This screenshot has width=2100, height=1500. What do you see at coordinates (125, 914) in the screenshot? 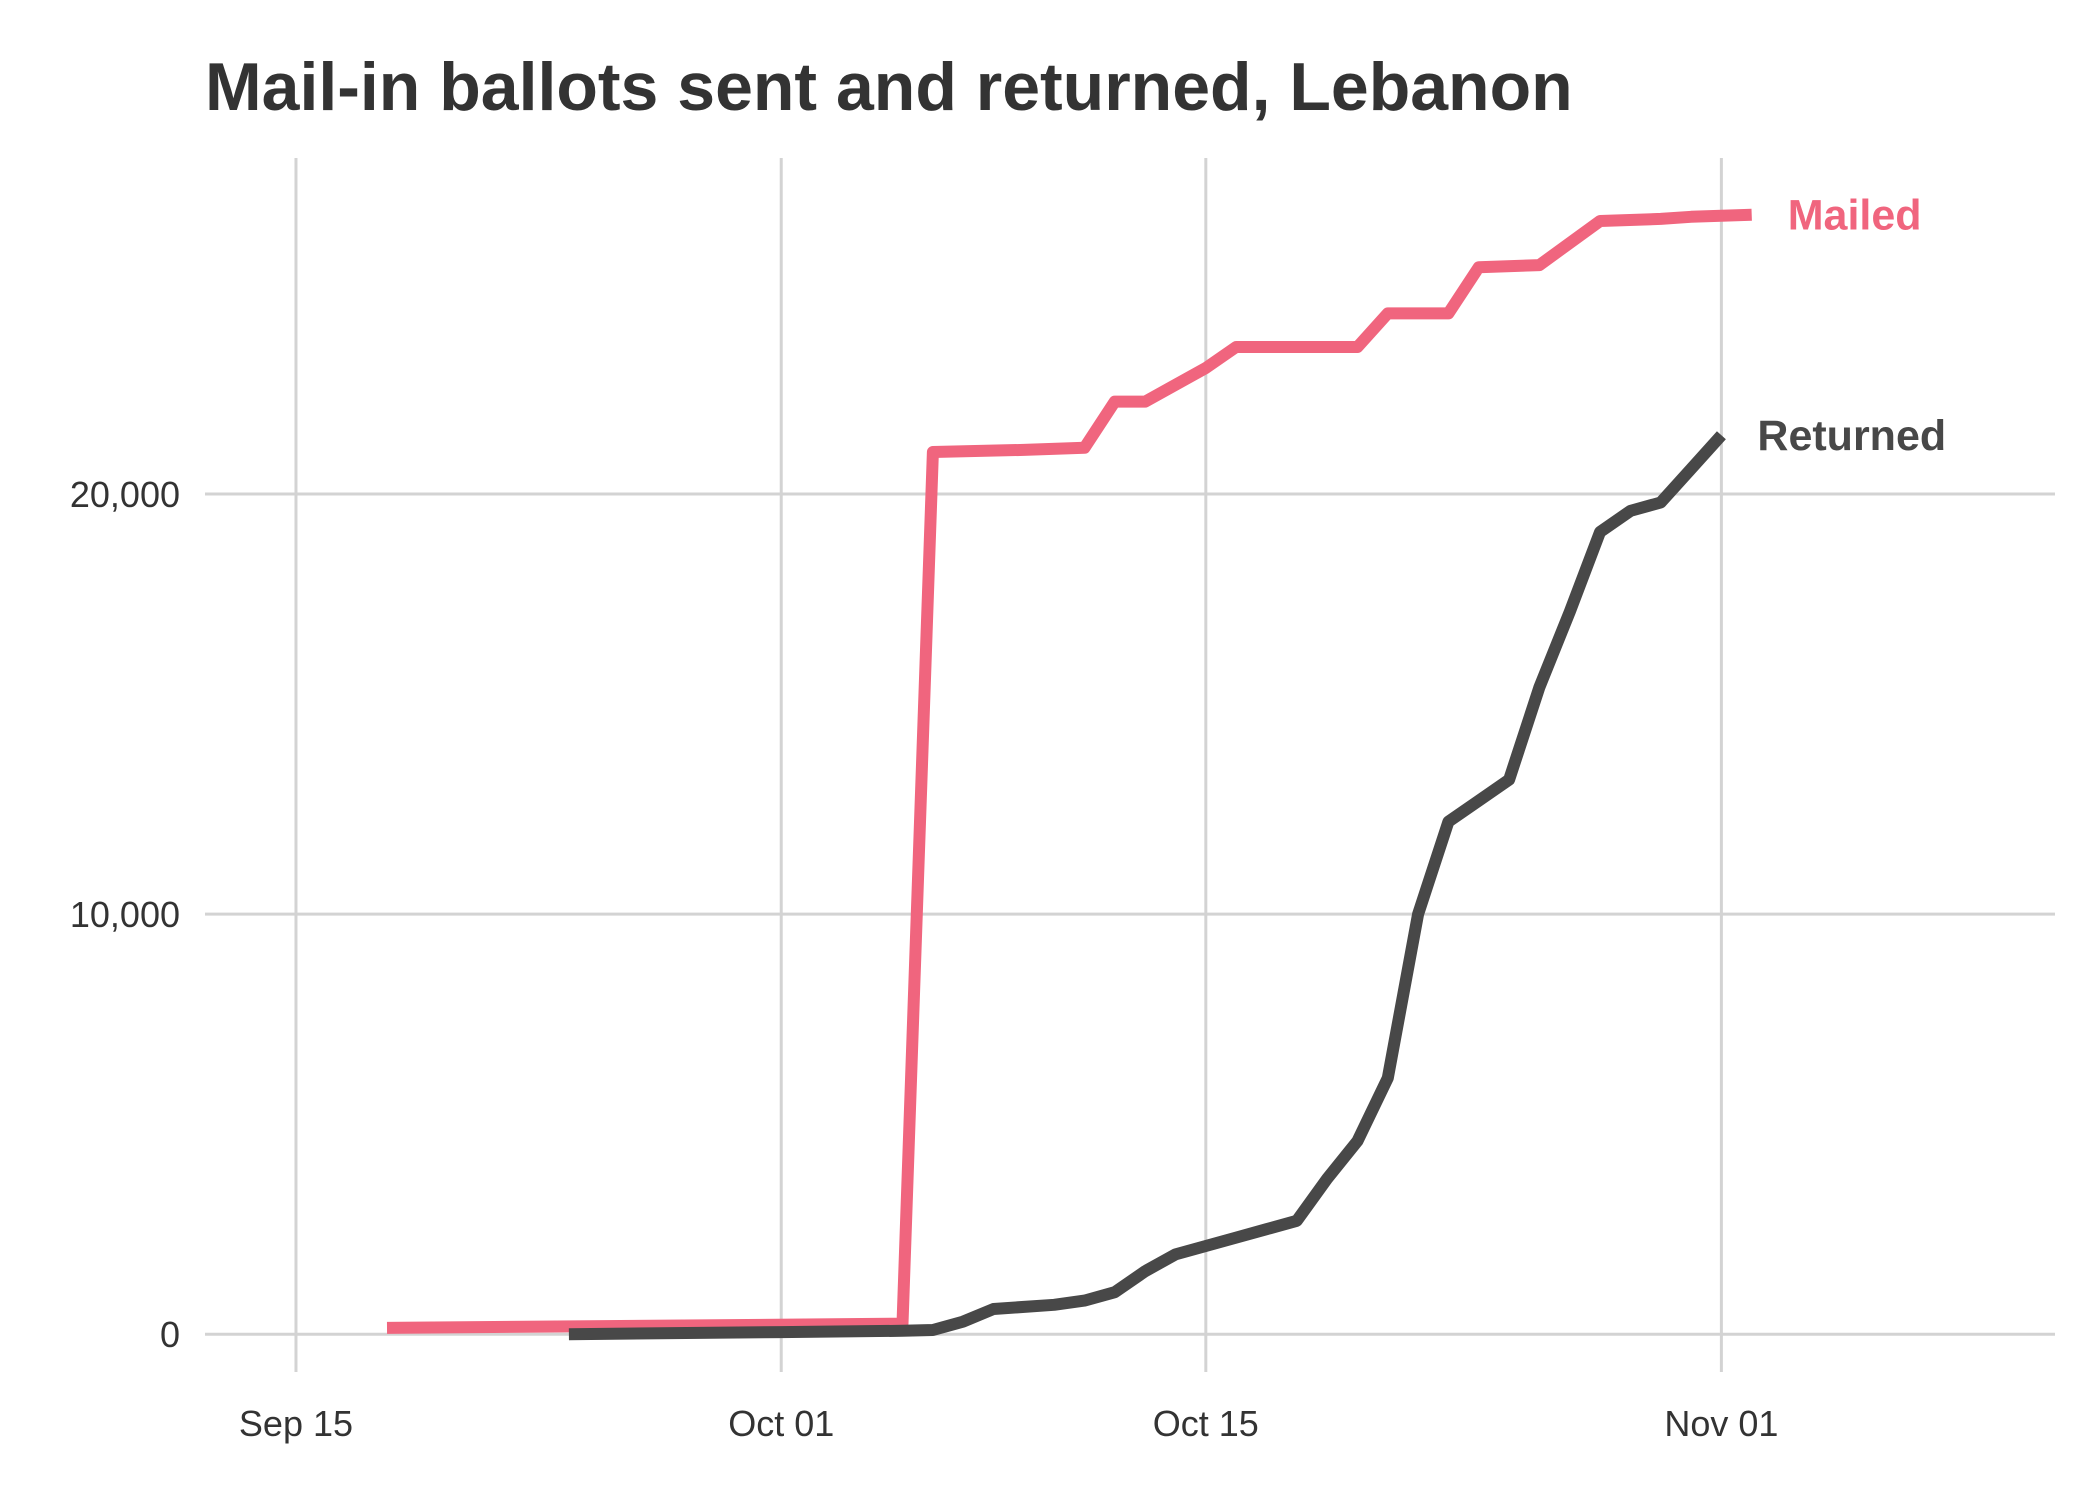
I see `y-tick-label: 10,000` at bounding box center [125, 914].